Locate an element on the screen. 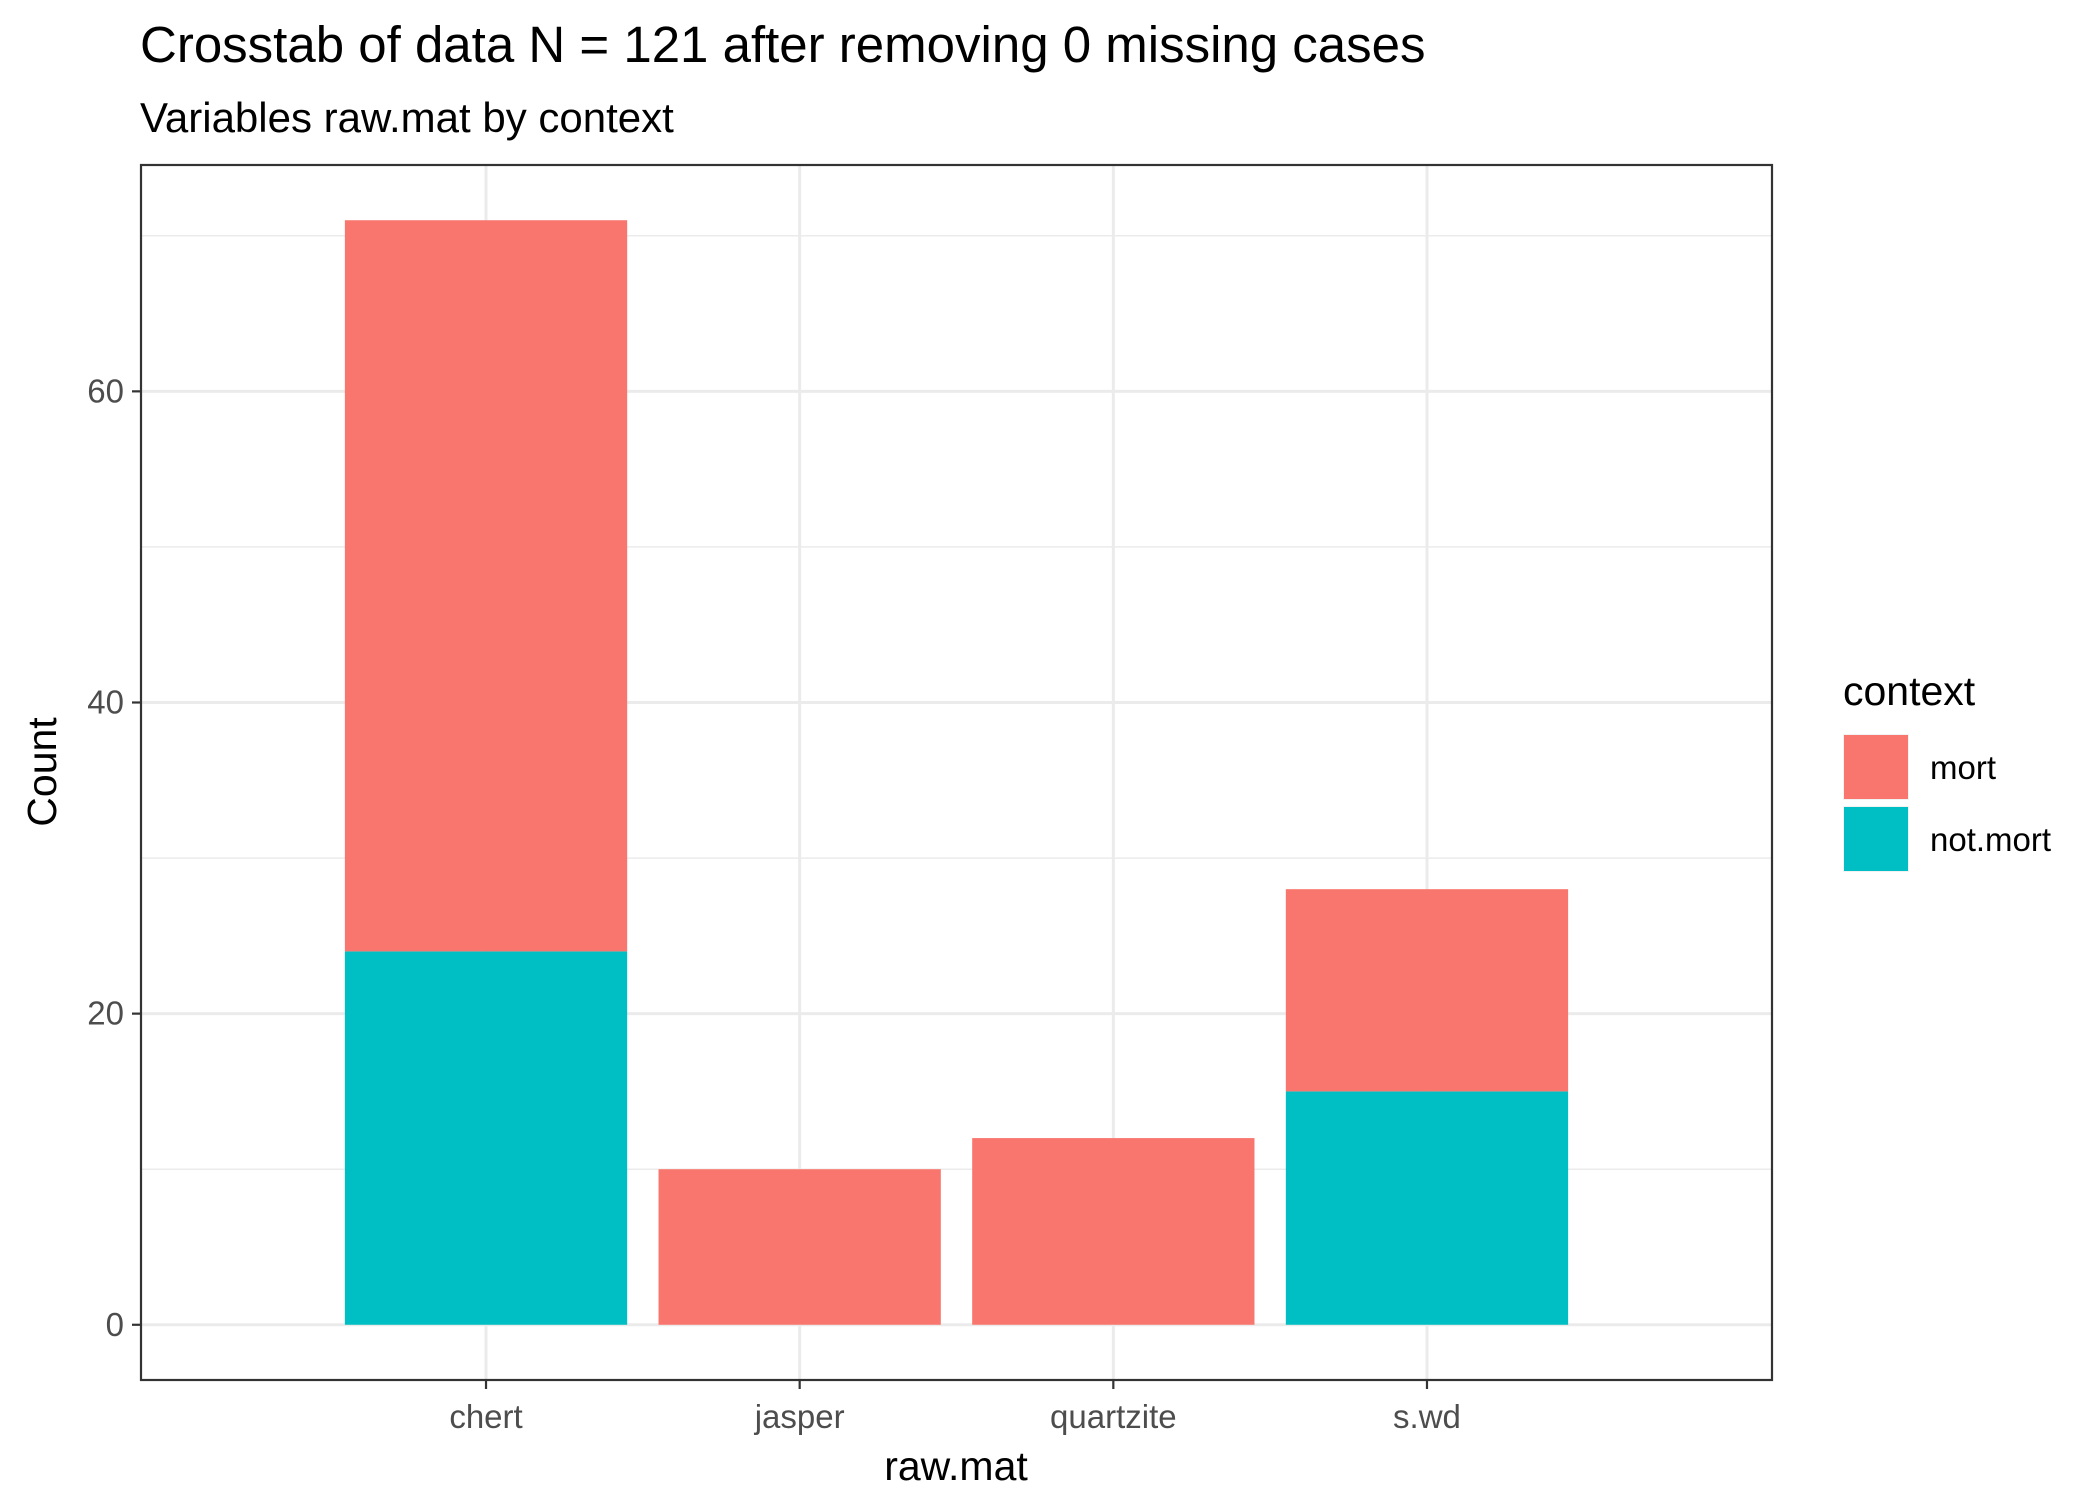 The width and height of the screenshot is (2100, 1500). chart-subtitle: Variables raw.mat by context is located at coordinates (407, 117).